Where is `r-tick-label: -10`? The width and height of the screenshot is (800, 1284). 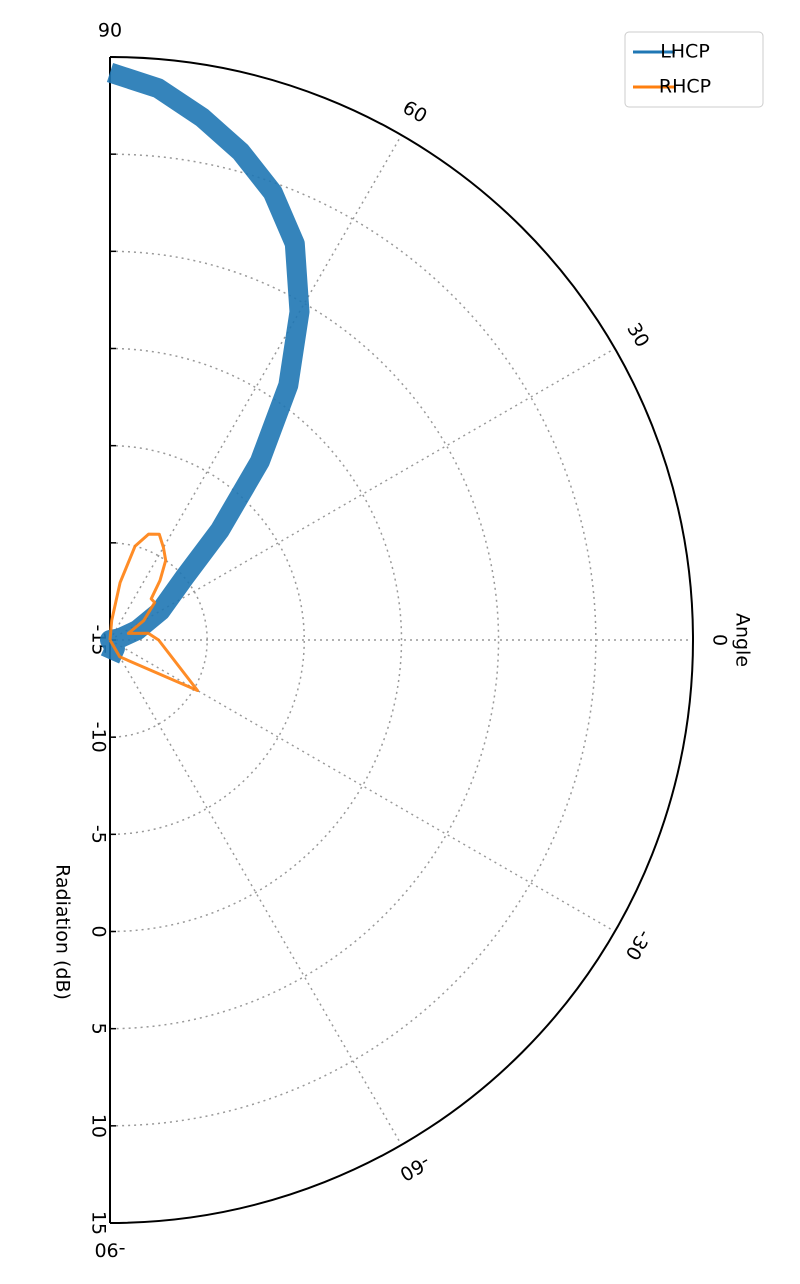 r-tick-label: -10 is located at coordinates (99, 737).